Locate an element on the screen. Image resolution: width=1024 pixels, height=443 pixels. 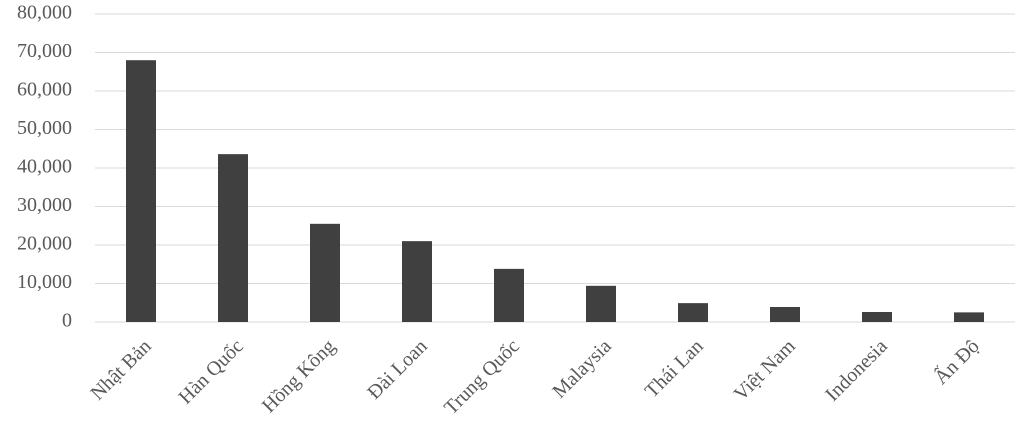
x-tick-label: Trung Quốc is located at coordinates (482, 377).